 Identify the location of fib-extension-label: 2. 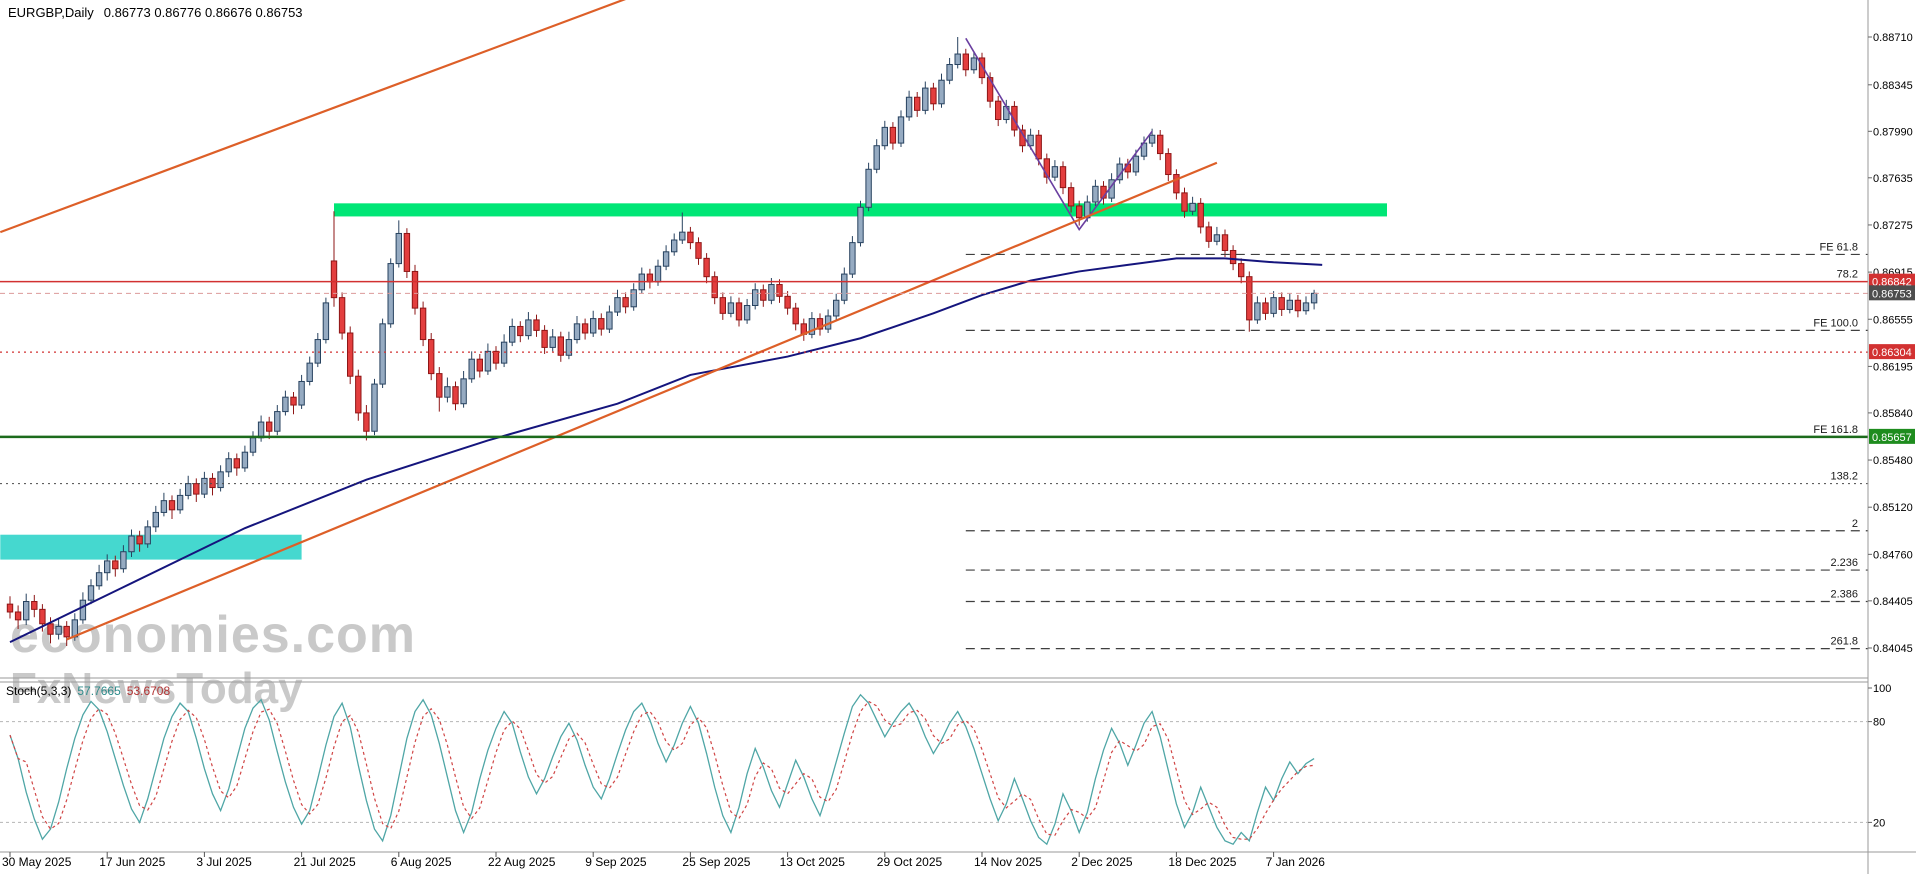
(1855, 524).